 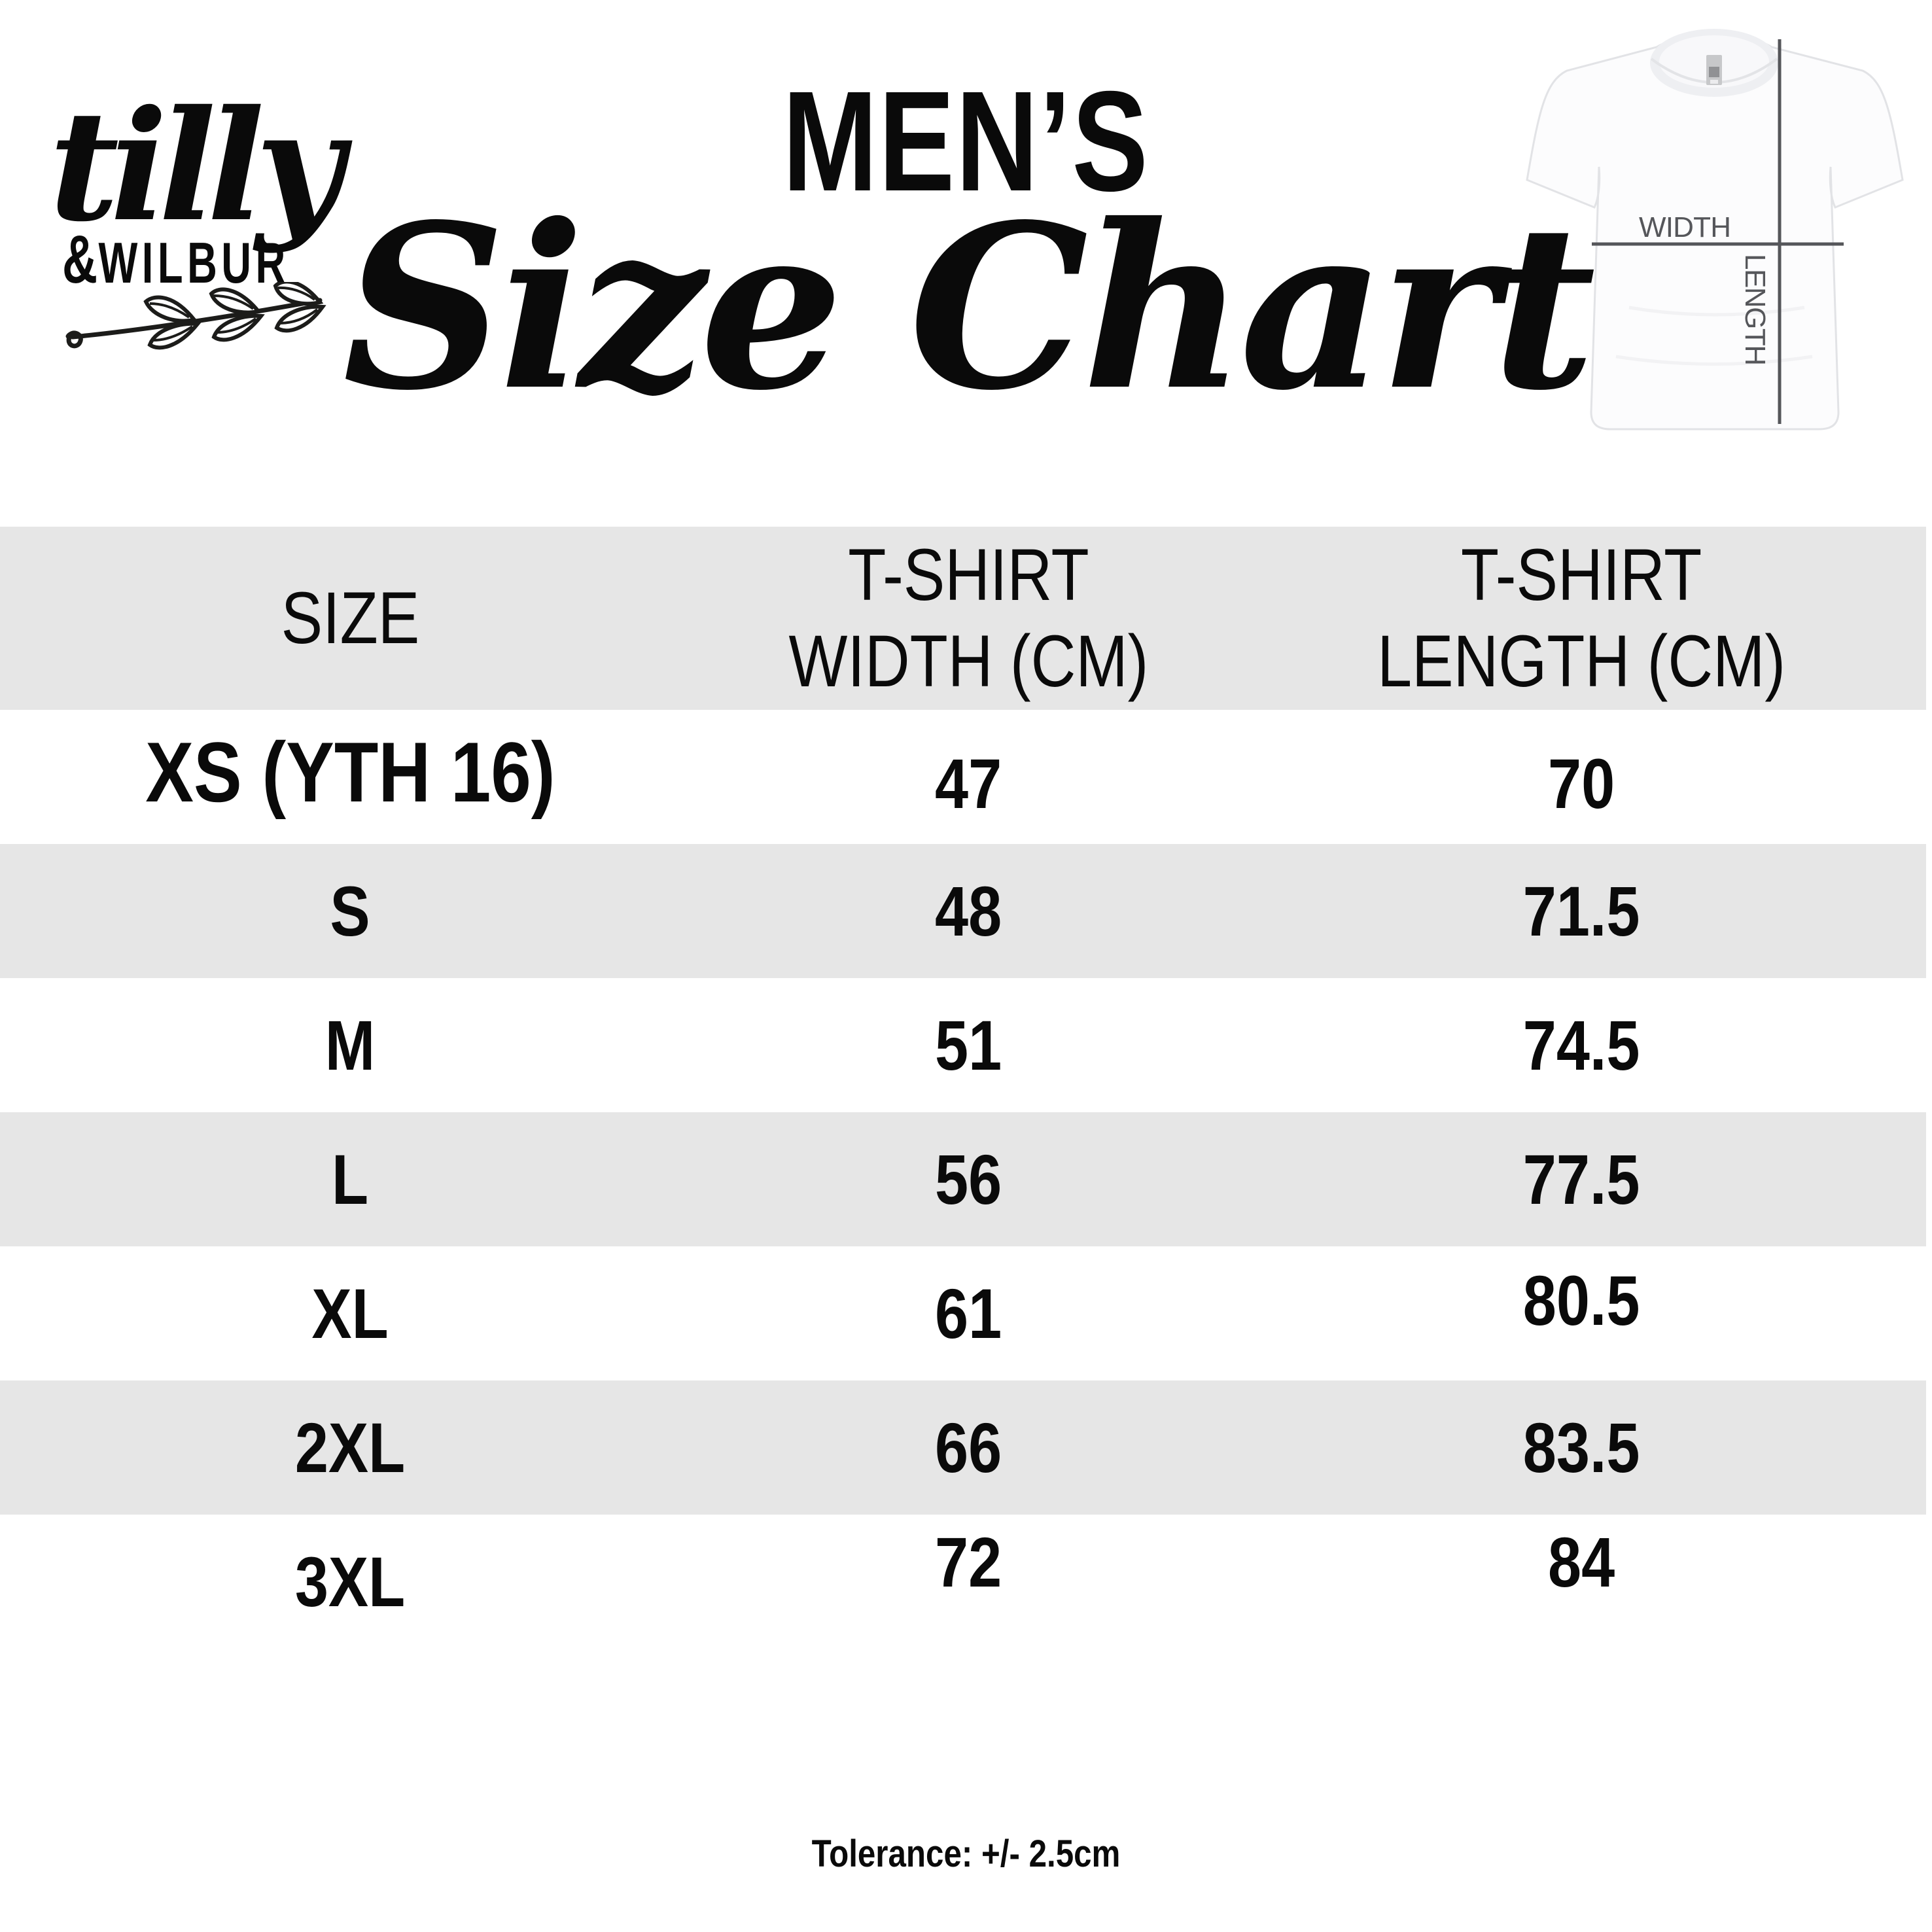 I want to click on cell-width-cm: 47, so click(x=968, y=783).